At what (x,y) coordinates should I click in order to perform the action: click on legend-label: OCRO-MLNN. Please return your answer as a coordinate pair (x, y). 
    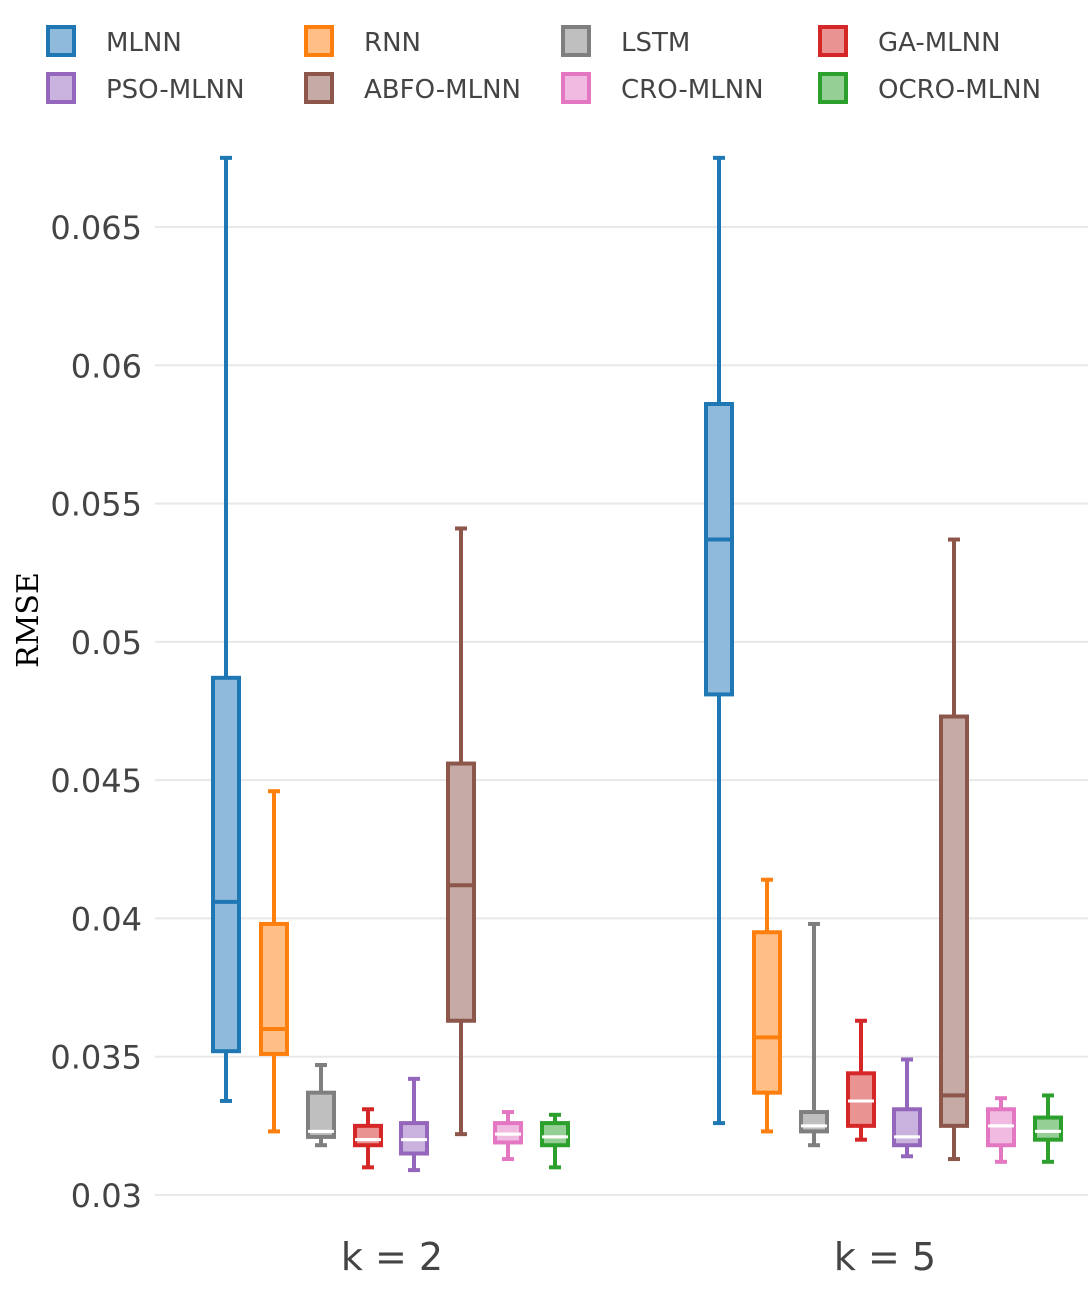
    Looking at the image, I should click on (959, 90).